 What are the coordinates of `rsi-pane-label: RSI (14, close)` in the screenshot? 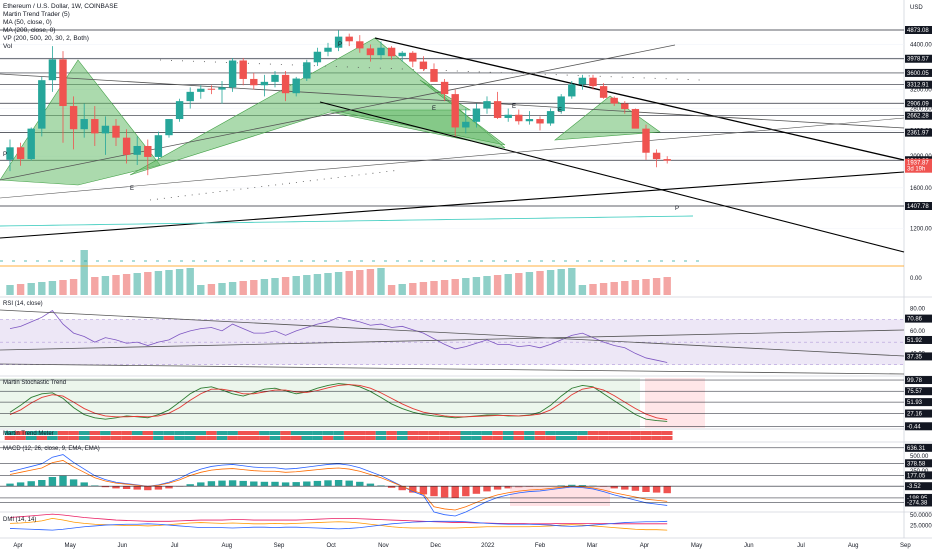 It's located at (23, 304).